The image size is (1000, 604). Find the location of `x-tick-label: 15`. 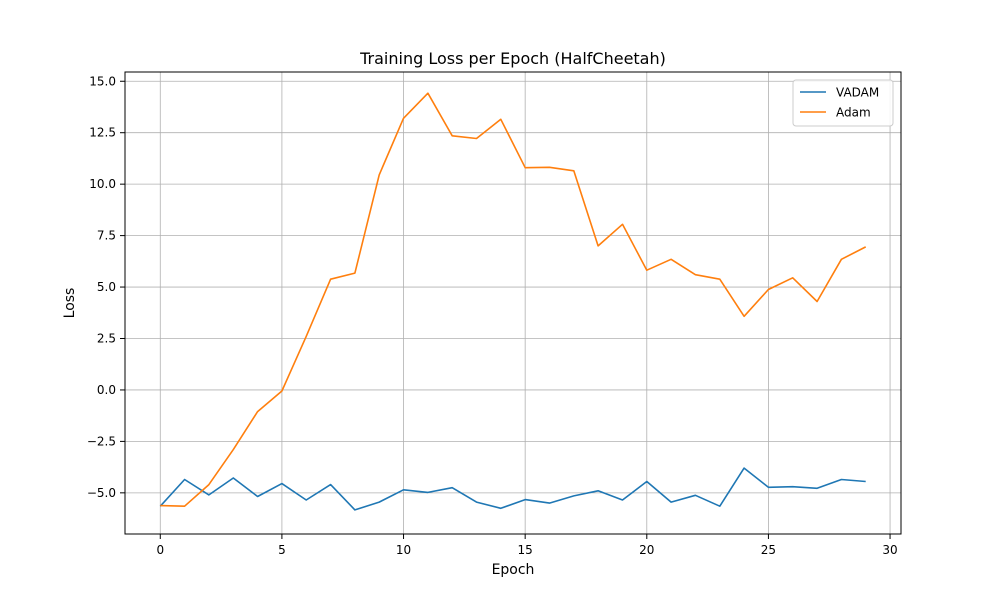

x-tick-label: 15 is located at coordinates (525, 550).